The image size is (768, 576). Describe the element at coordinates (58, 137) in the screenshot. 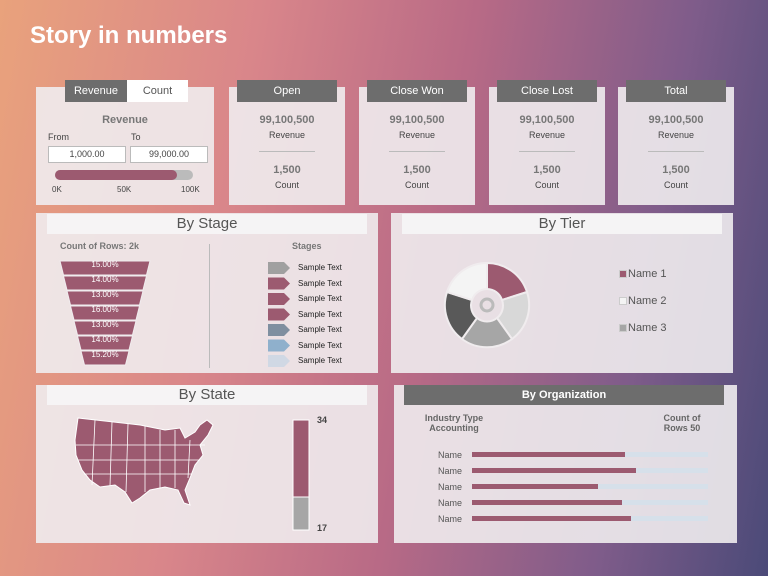

I see `from-label: From` at that location.